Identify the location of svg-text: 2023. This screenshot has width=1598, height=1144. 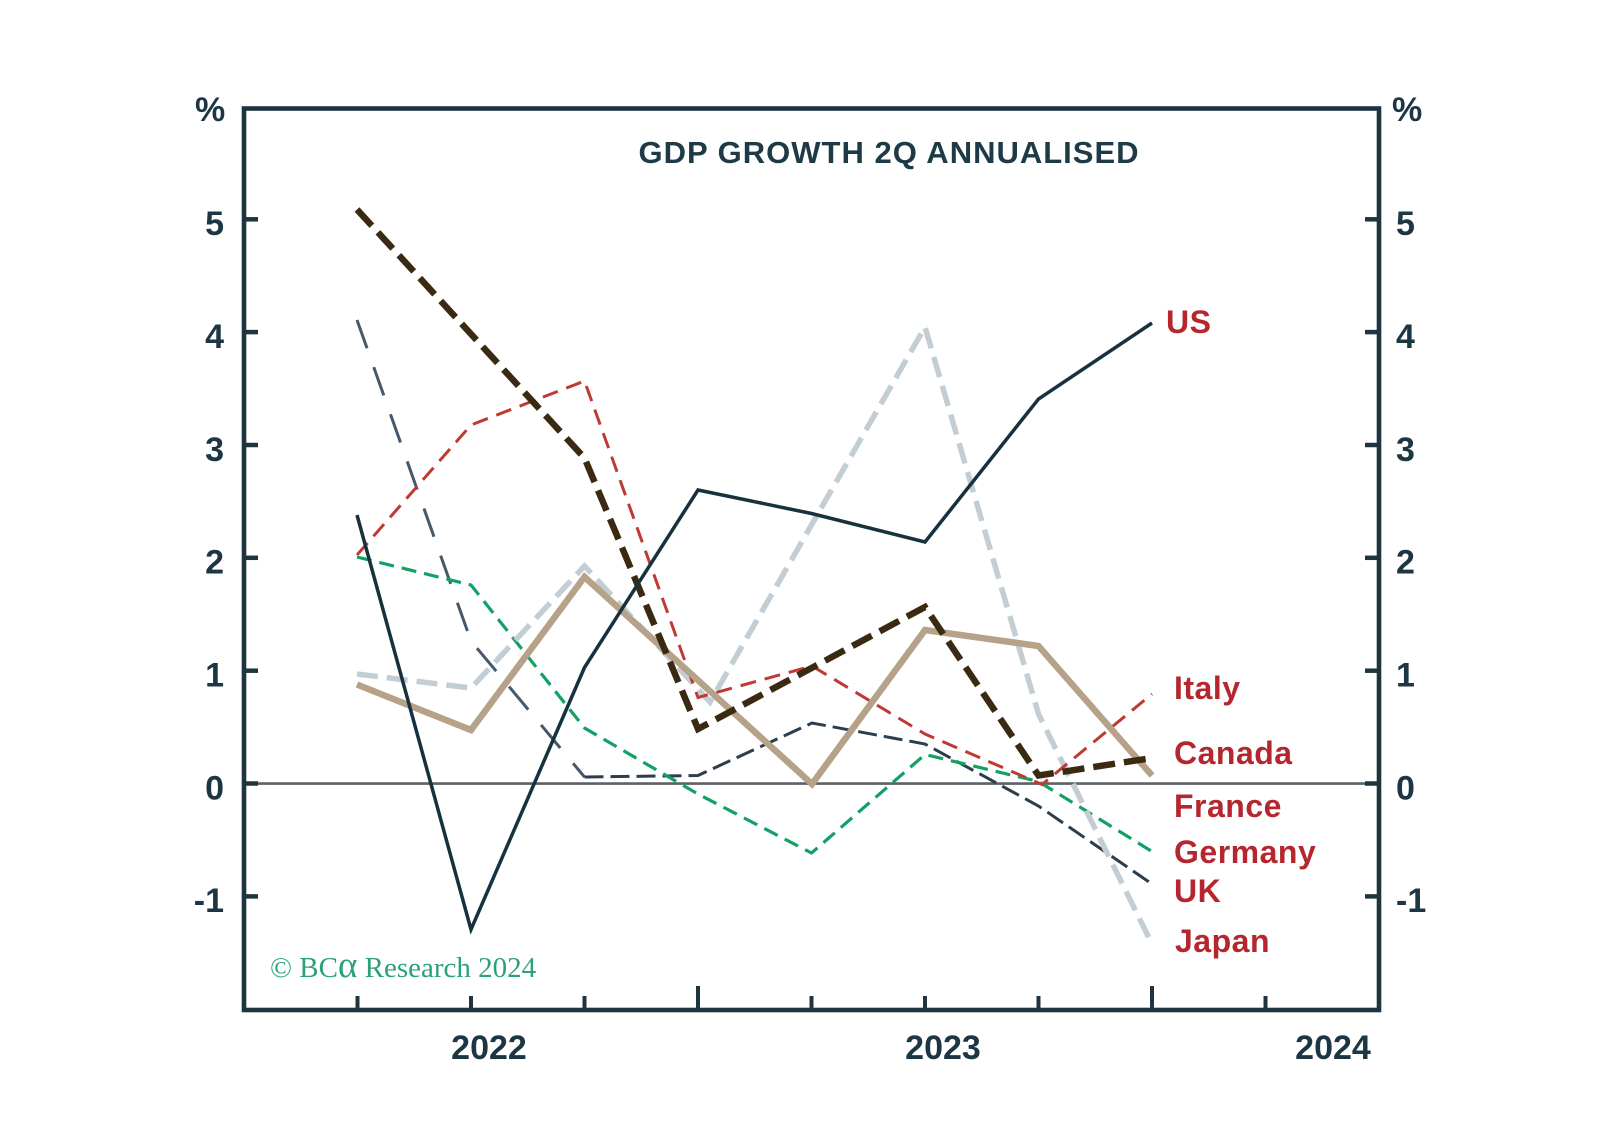
(943, 1048).